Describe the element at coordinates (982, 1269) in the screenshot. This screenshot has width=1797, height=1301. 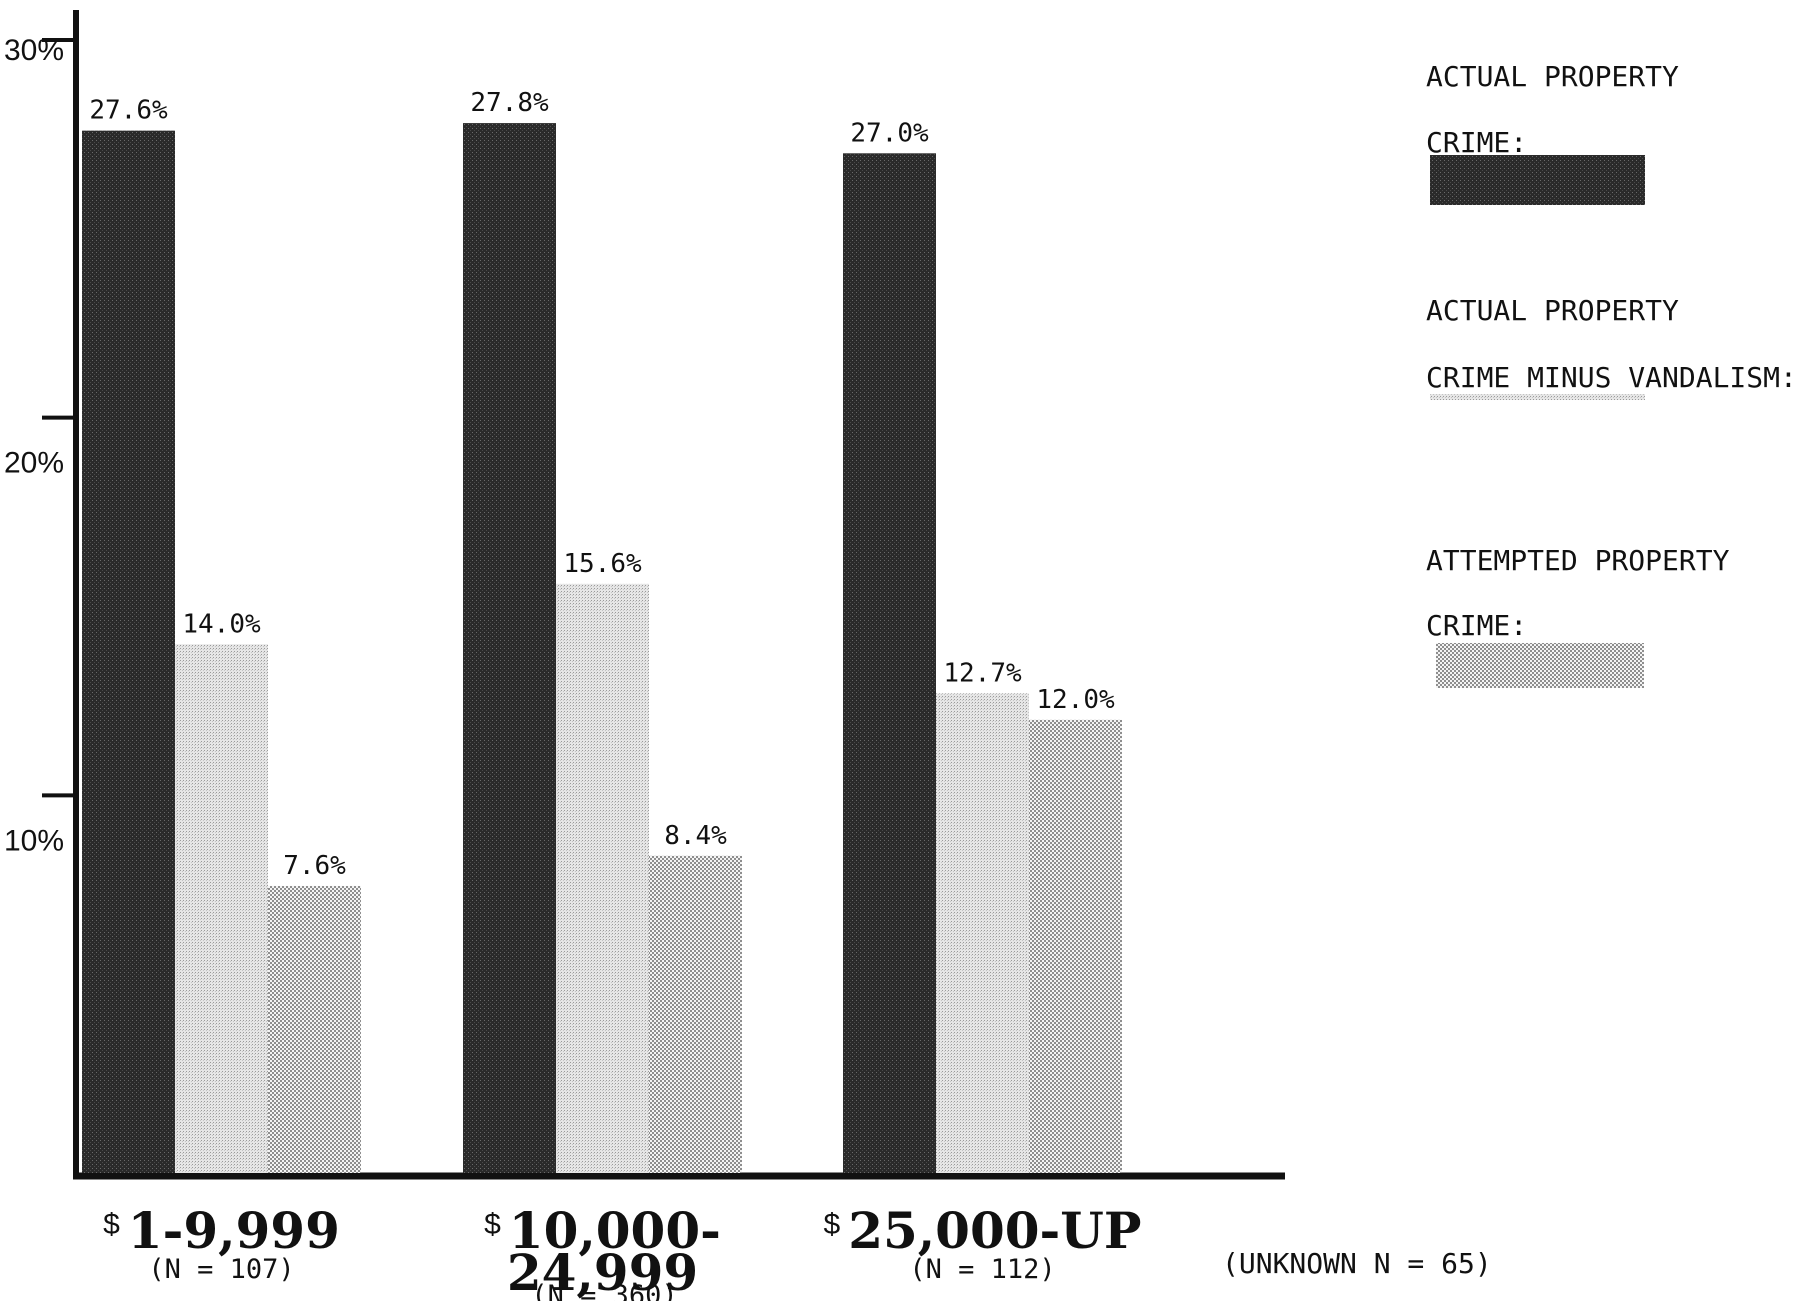
I see `x-category-n-label: (N = 112)` at that location.